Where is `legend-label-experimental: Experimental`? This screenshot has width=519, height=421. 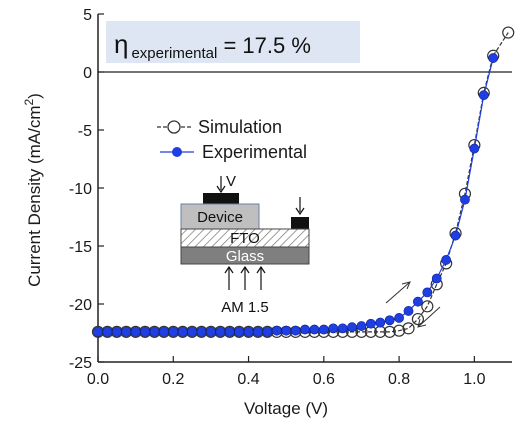 legend-label-experimental: Experimental is located at coordinates (254, 152).